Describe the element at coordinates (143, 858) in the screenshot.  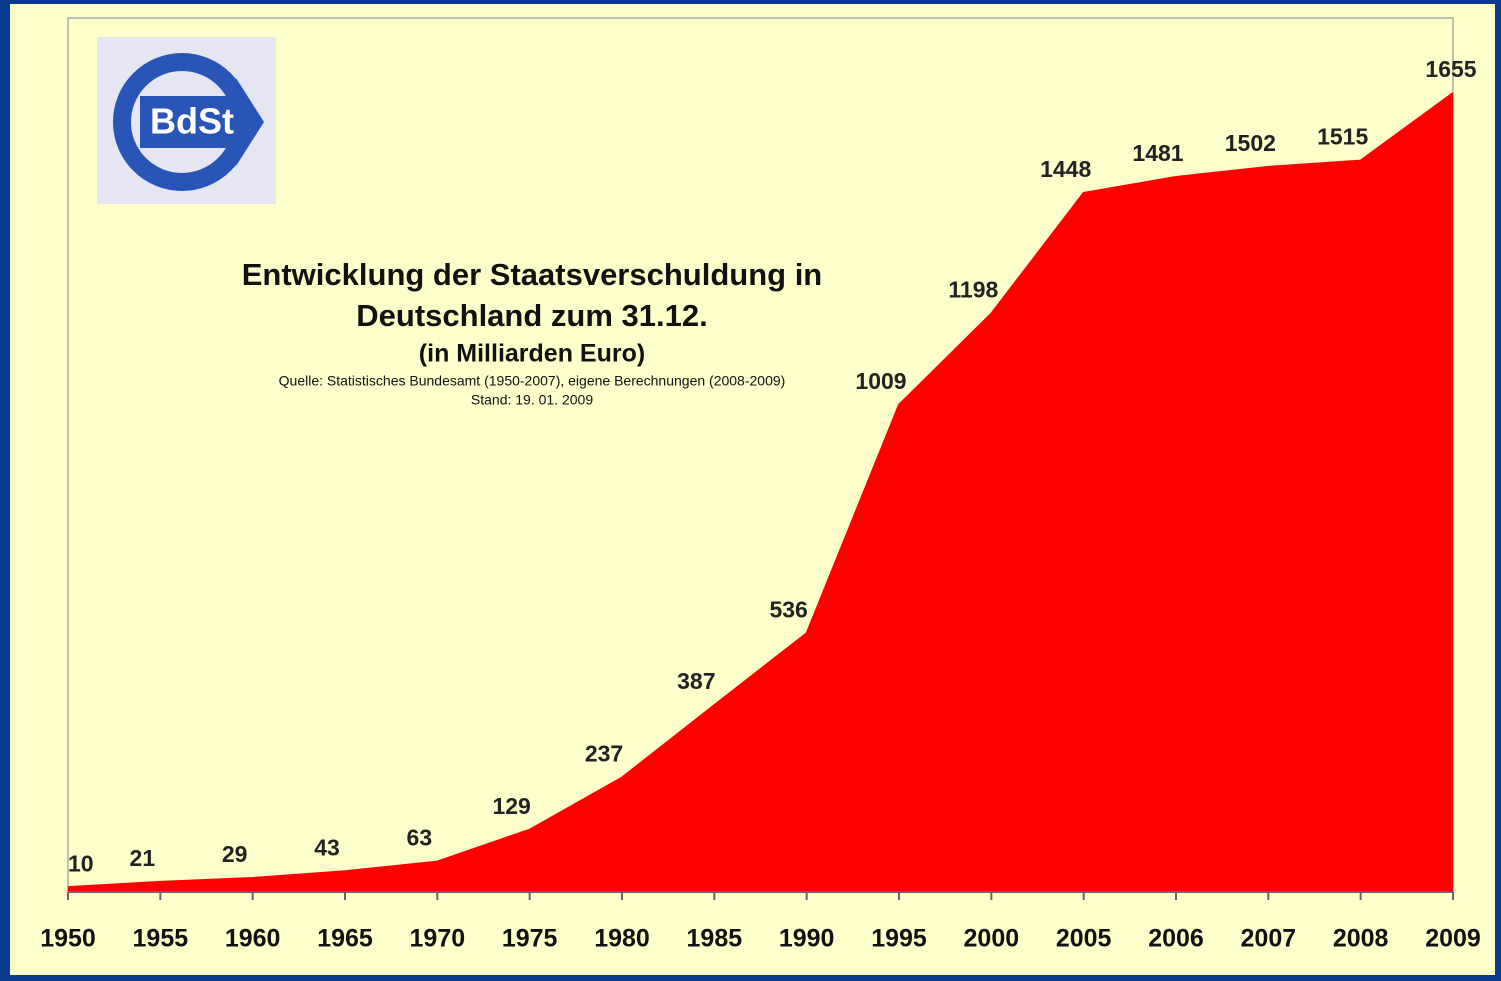
I see `value-label: 21` at that location.